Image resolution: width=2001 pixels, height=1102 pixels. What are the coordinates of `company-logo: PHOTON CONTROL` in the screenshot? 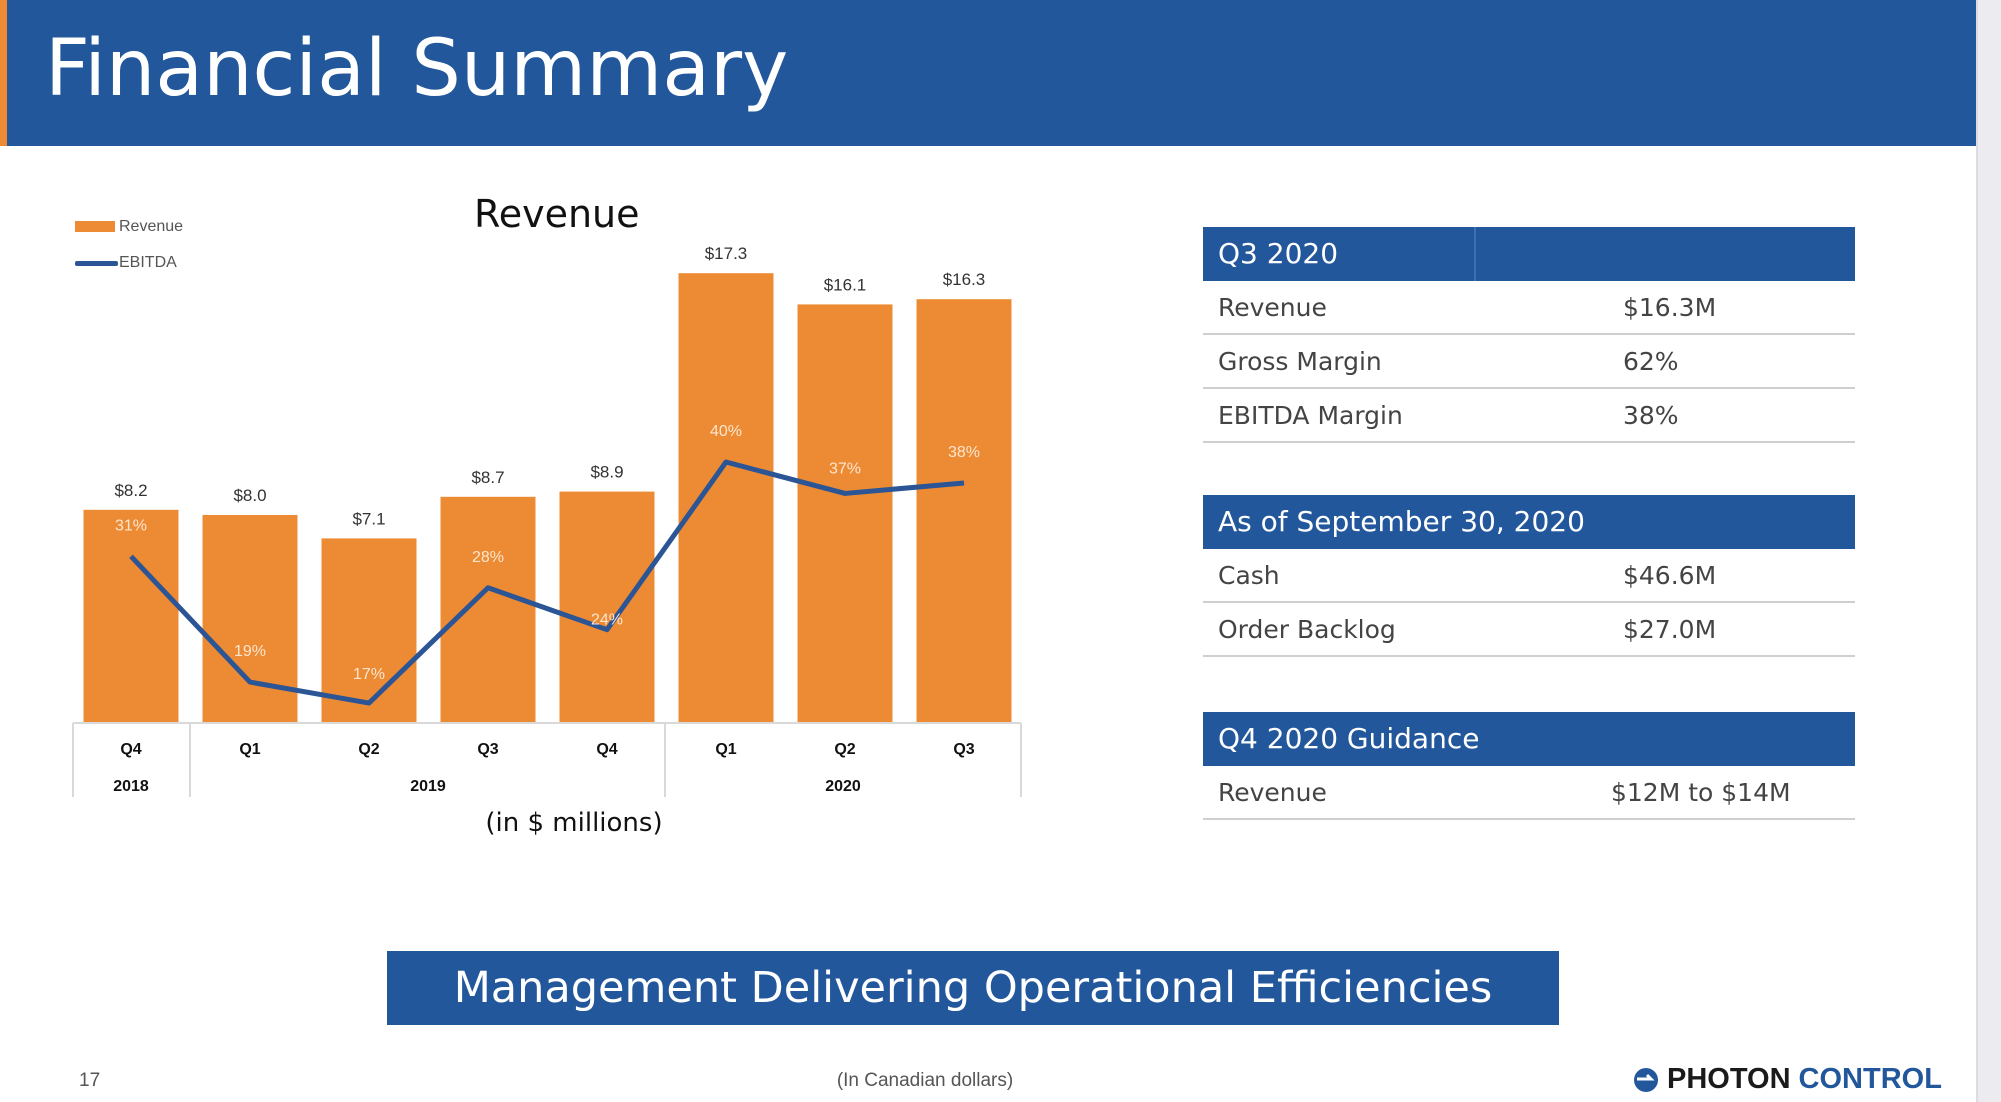 It's located at (1787, 1079).